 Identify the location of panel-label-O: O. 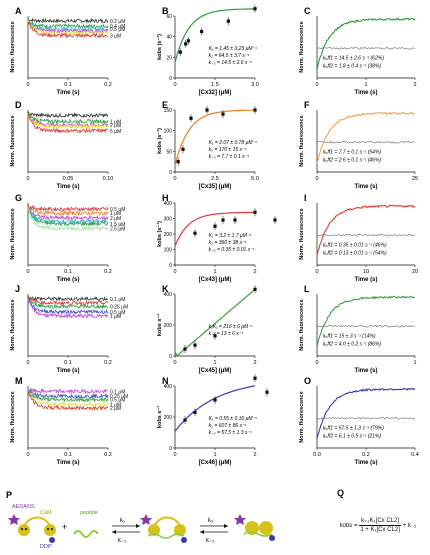
(307, 381).